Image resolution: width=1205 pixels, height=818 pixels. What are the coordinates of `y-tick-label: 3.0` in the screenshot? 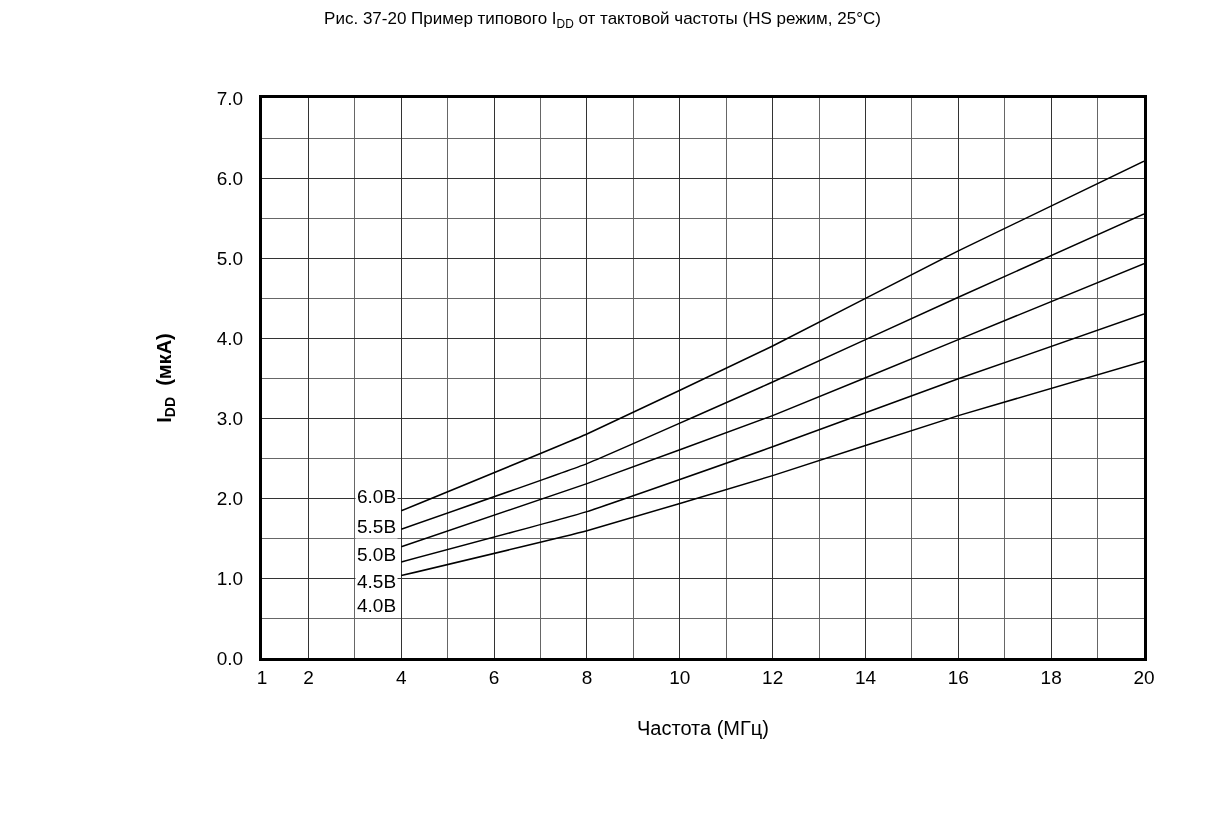 It's located at (230, 418).